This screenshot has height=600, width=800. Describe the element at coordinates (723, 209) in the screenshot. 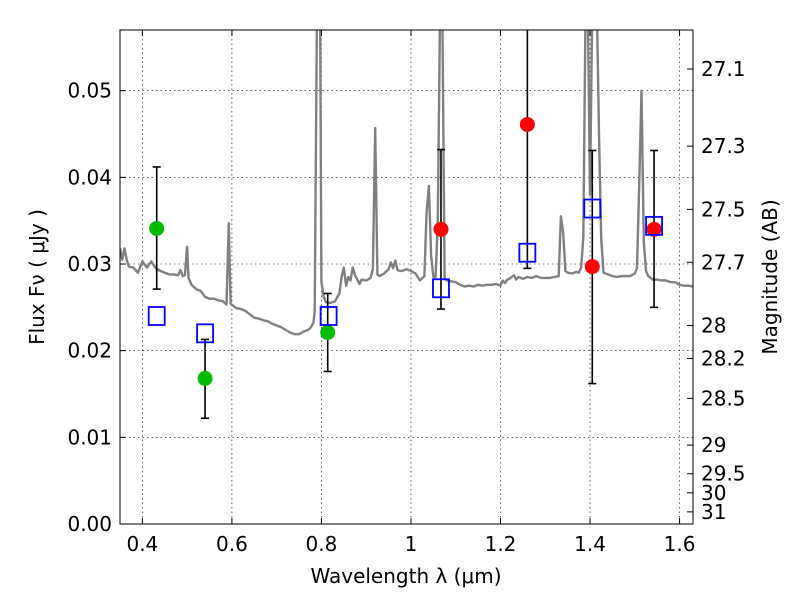

I see `right-tick-label: 27.5` at that location.